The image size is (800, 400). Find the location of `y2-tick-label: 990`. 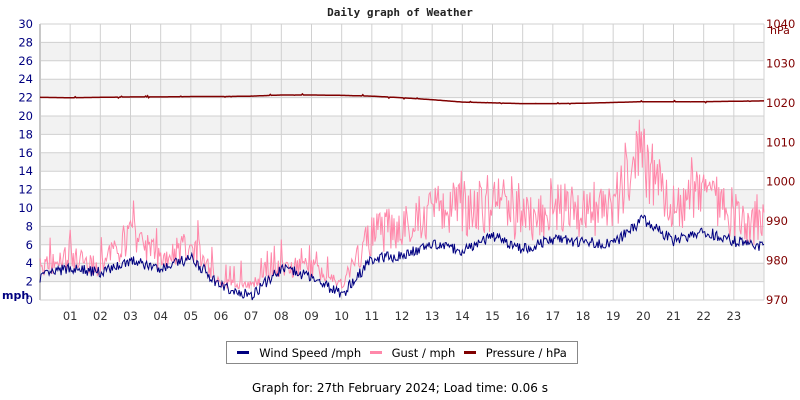

y2-tick-label: 990 is located at coordinates (777, 221).